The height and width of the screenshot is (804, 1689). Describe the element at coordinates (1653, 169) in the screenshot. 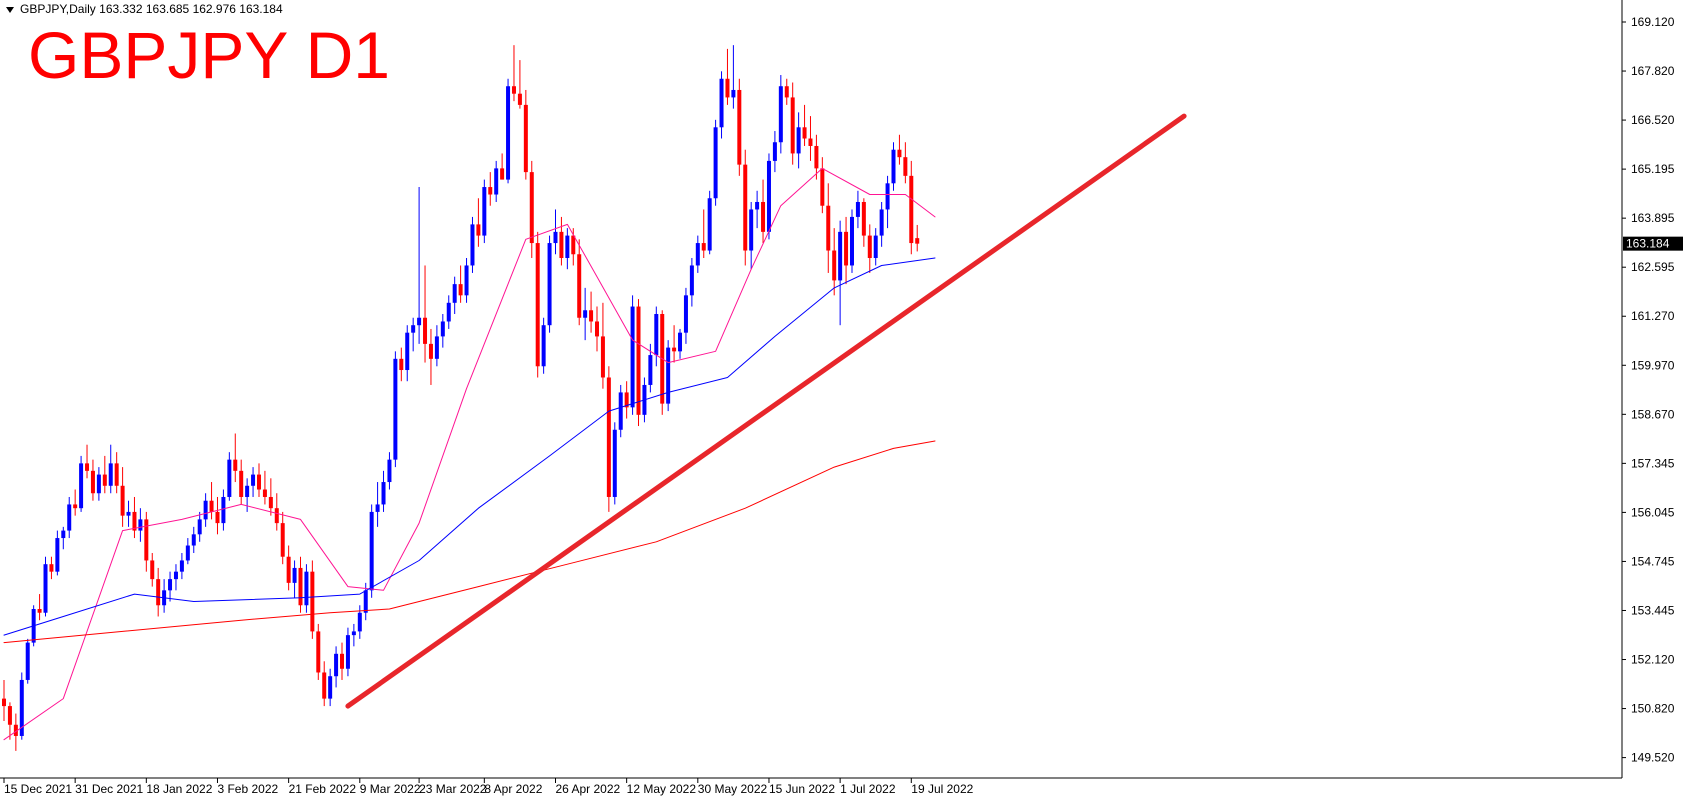

I see `y-tick-label: 165.195` at that location.